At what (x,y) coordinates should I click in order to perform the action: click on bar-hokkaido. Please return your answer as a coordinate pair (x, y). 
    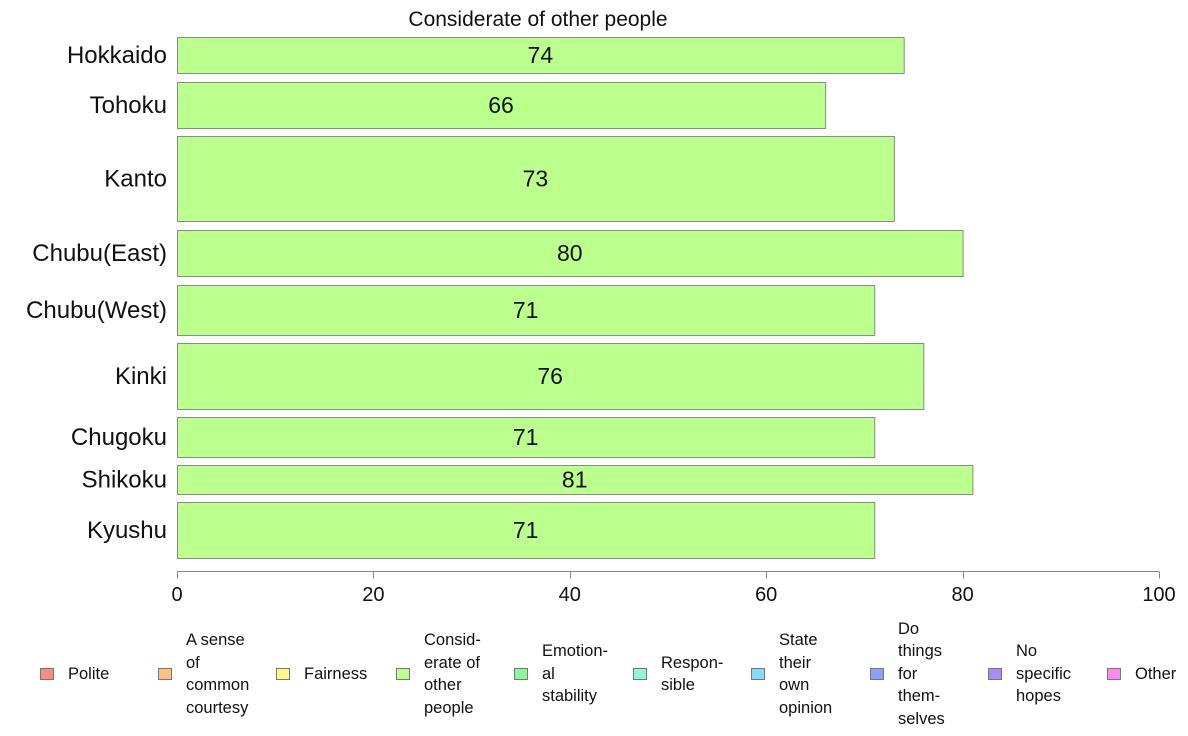
    Looking at the image, I should click on (541, 55).